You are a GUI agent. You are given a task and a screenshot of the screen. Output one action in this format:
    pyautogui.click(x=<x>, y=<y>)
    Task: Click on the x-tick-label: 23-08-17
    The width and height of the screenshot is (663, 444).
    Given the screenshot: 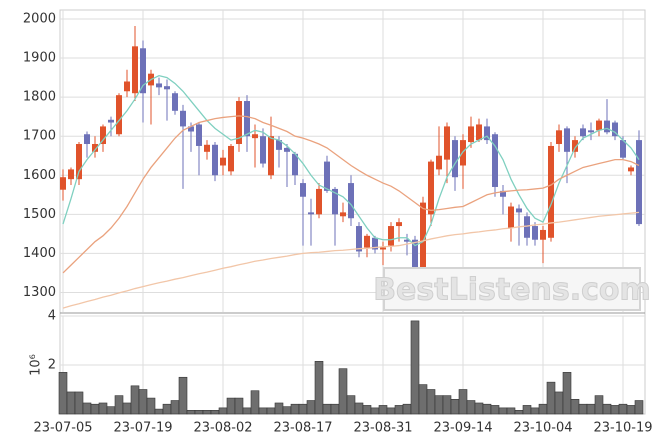 What is the action you would take?
    pyautogui.click(x=302, y=428)
    